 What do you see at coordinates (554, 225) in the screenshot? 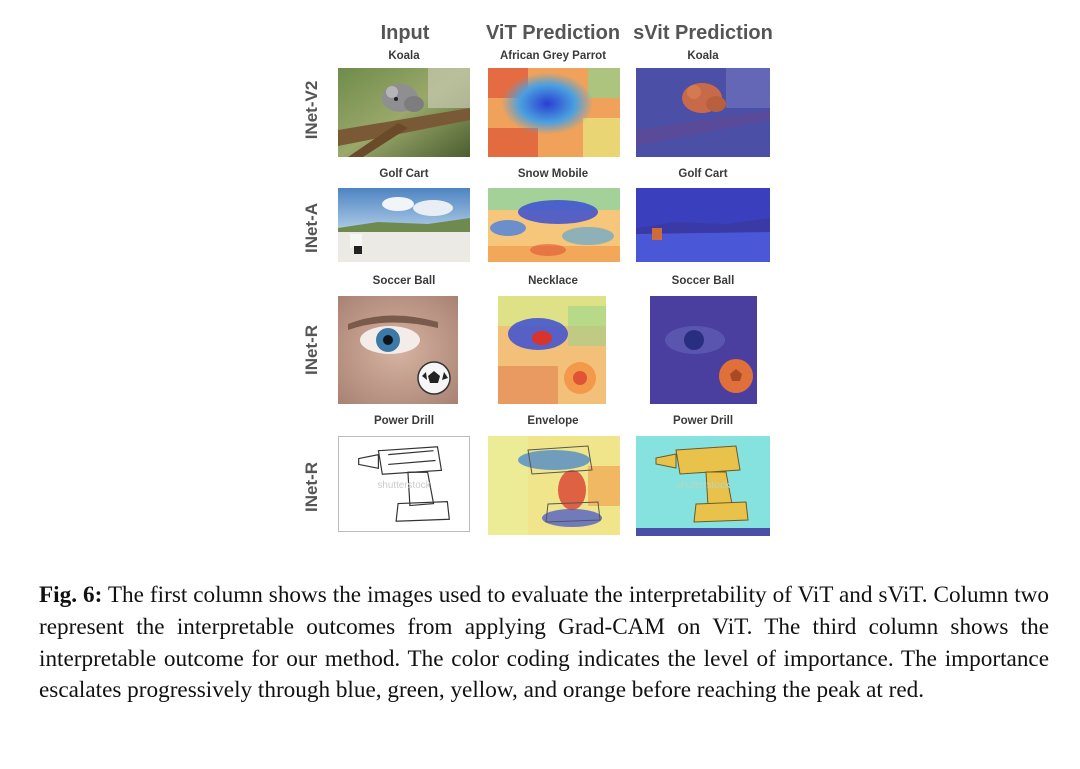
I see `golf-cart-vit-heatmap` at bounding box center [554, 225].